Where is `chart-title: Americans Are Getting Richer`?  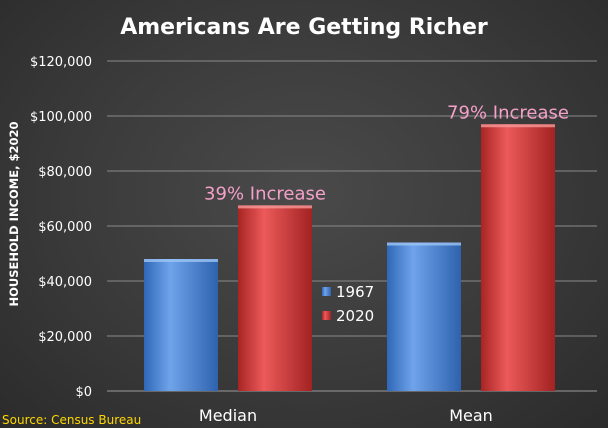
chart-title: Americans Are Getting Richer is located at coordinates (304, 27).